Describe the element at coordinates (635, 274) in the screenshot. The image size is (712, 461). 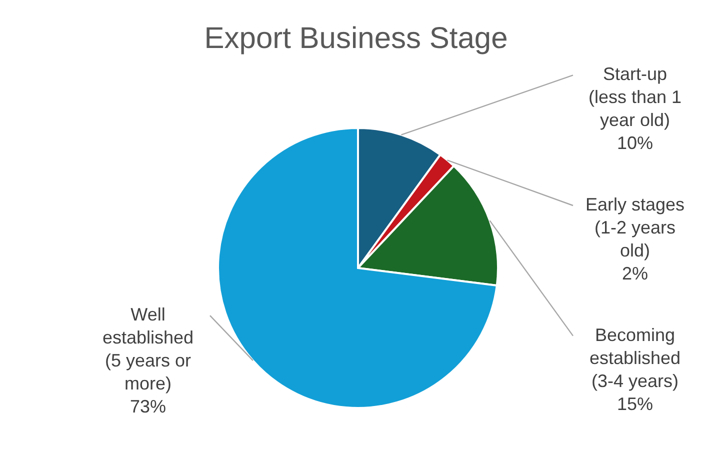
I see `data-label: 2%` at that location.